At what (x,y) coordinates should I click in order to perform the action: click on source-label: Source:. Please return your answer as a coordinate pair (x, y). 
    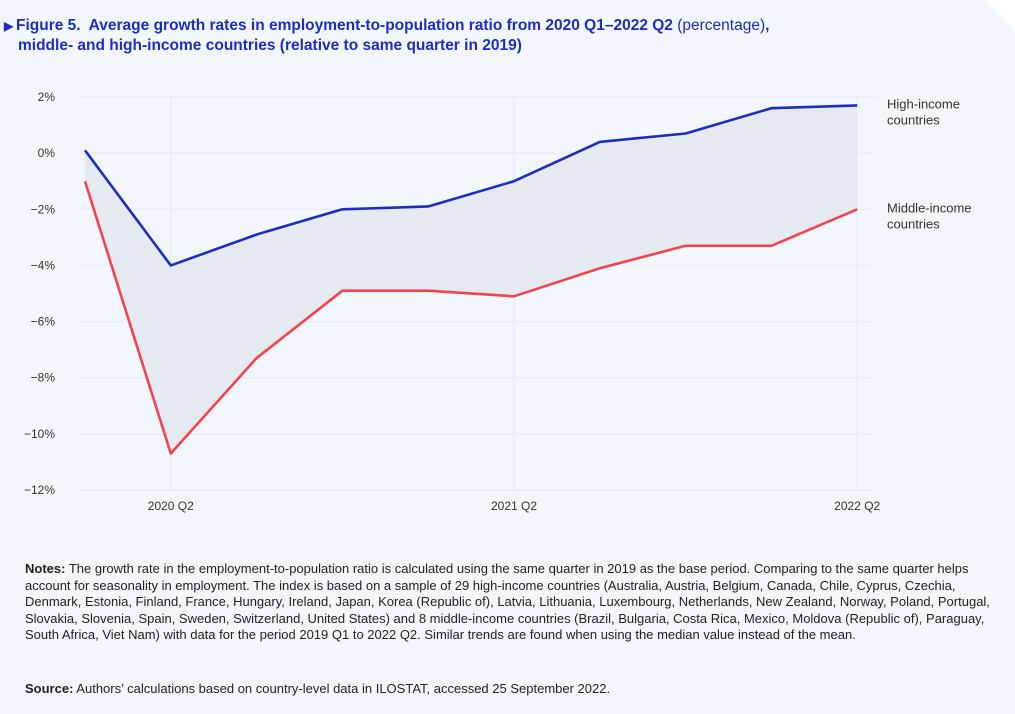
    Looking at the image, I should click on (49, 688).